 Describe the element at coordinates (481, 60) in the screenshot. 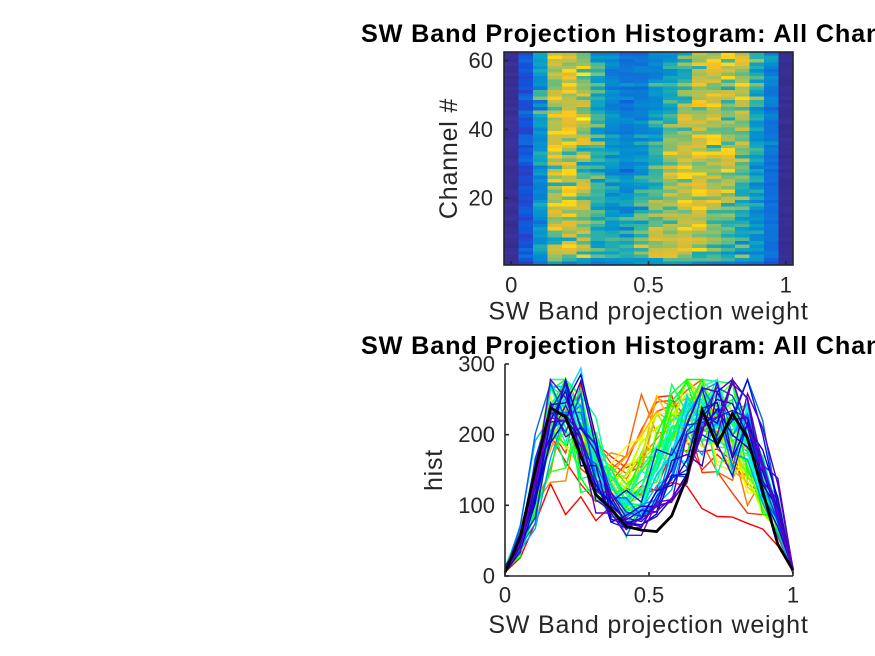

I see `svg-text: 60` at that location.